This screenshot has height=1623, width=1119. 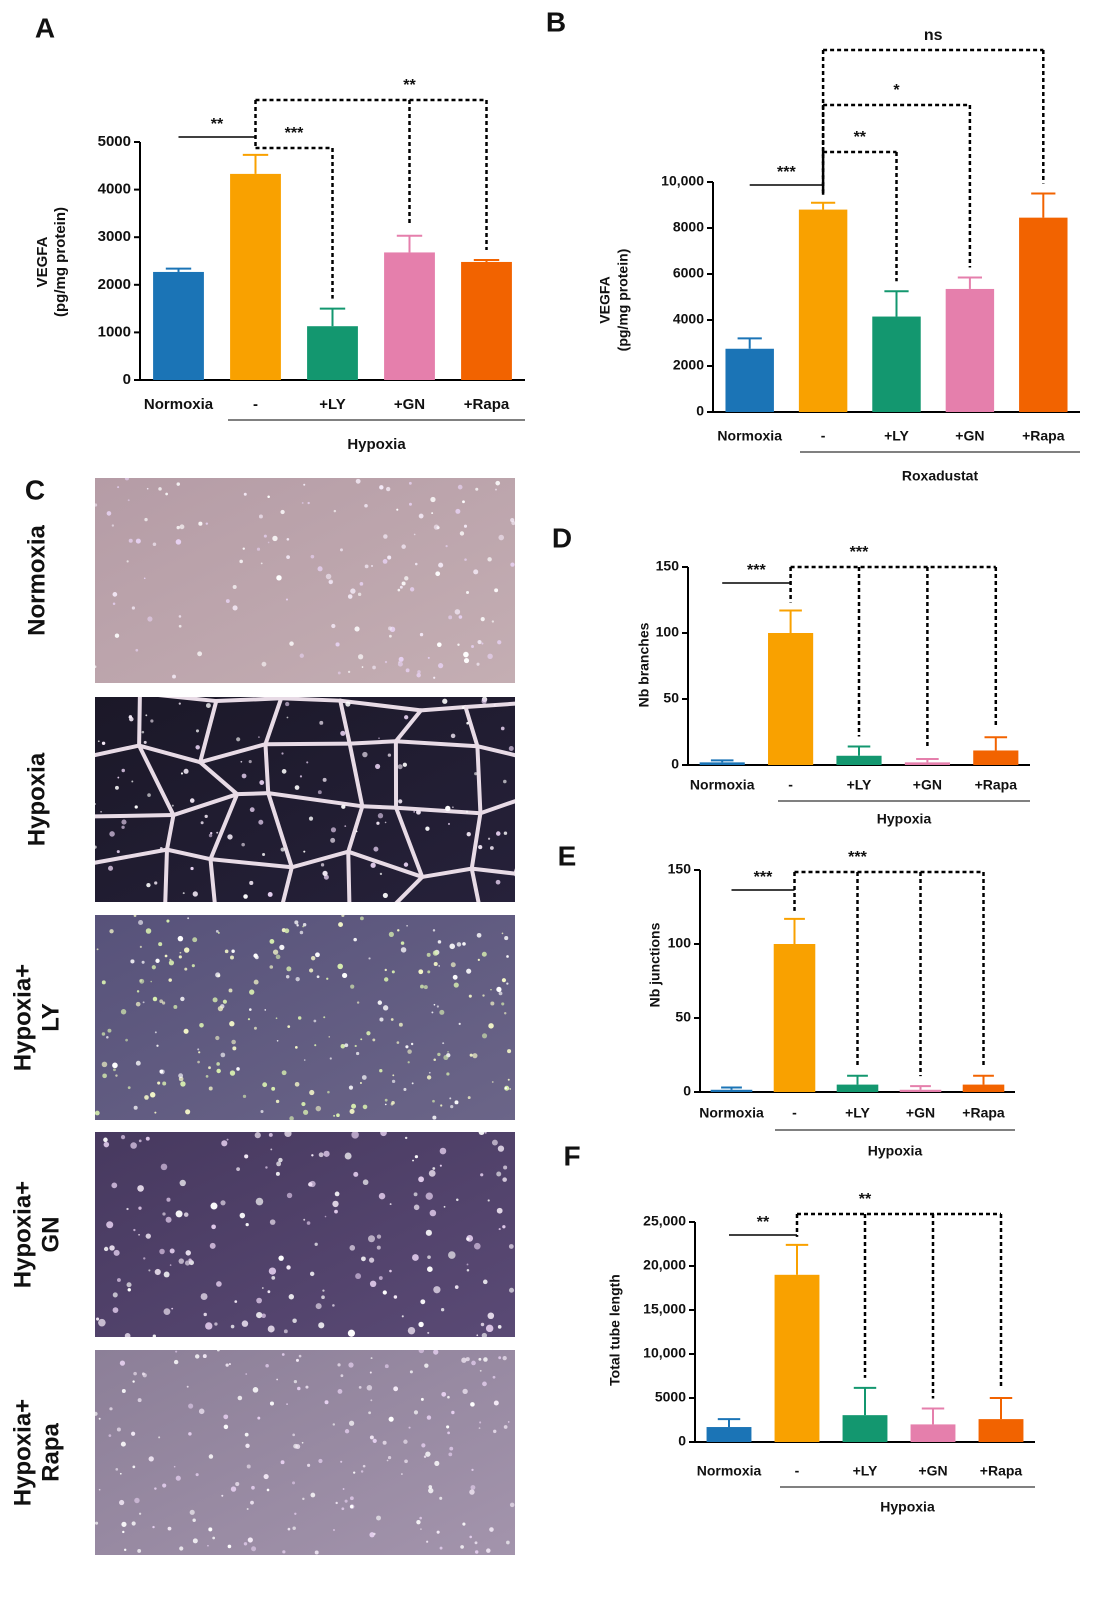 What do you see at coordinates (932, 1471) in the screenshot?
I see `x-tick-label: +GN` at bounding box center [932, 1471].